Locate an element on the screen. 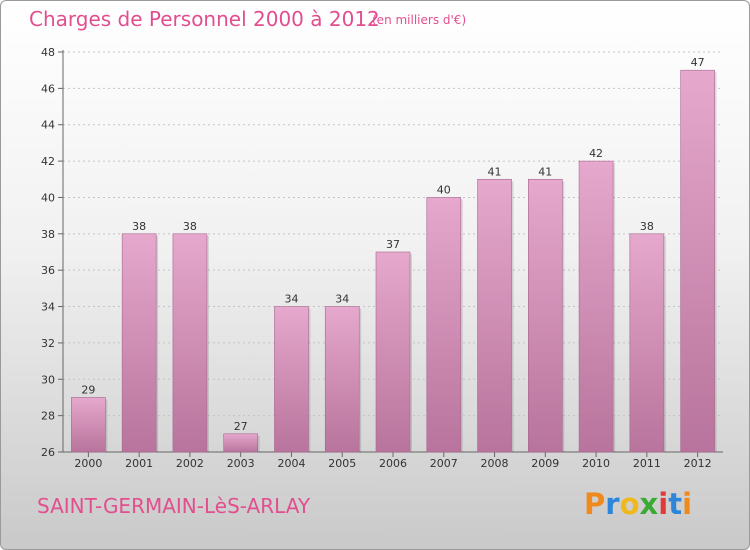  y-tick-label: 42 is located at coordinates (48, 161).